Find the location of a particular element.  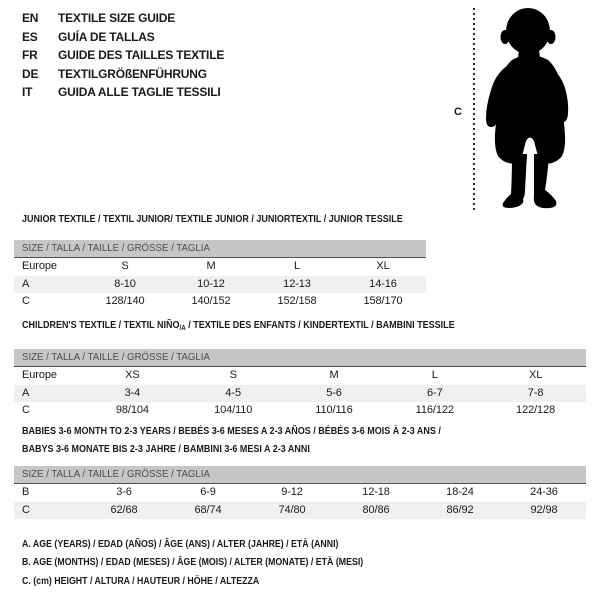

table-cell: 6-7 is located at coordinates (434, 392).